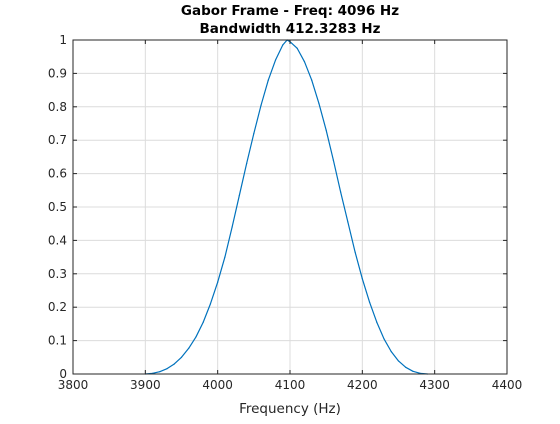 Image resolution: width=560 pixels, height=424 pixels. What do you see at coordinates (73, 385) in the screenshot?
I see `x-tick-label: 3800` at bounding box center [73, 385].